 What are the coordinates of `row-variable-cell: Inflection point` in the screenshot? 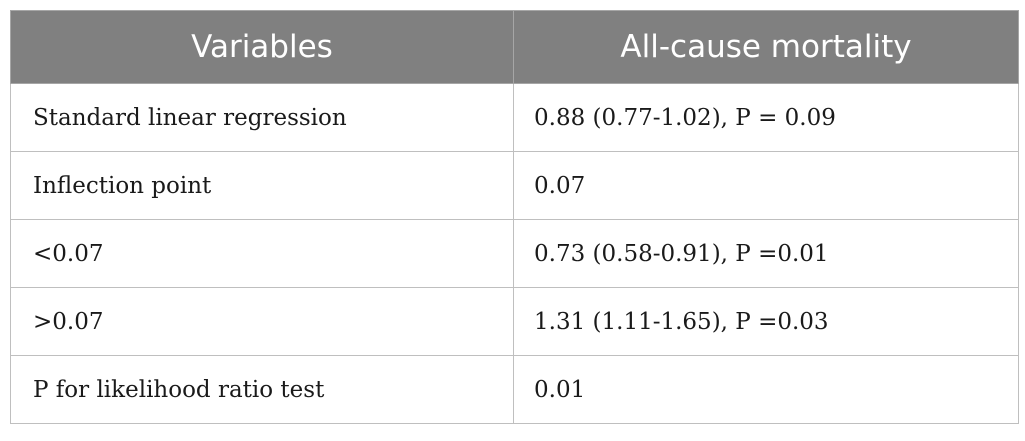 It's located at (262, 185).